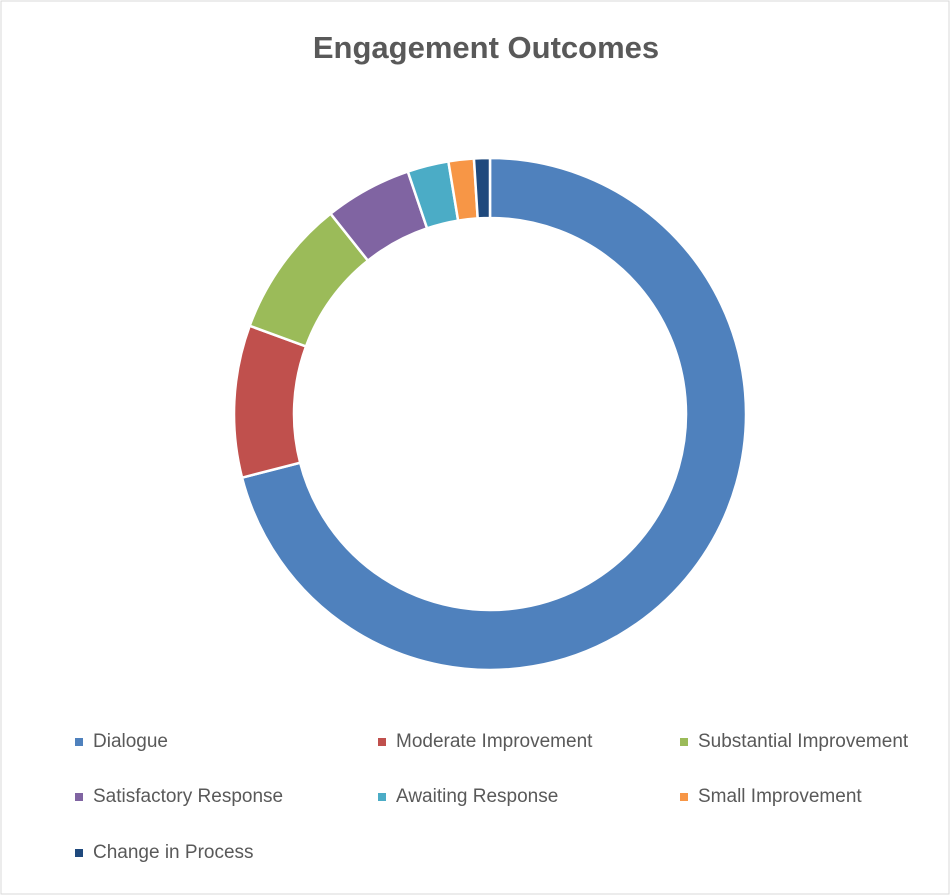 Image resolution: width=951 pixels, height=896 pixels. I want to click on legend-label: Moderate Improvement, so click(494, 741).